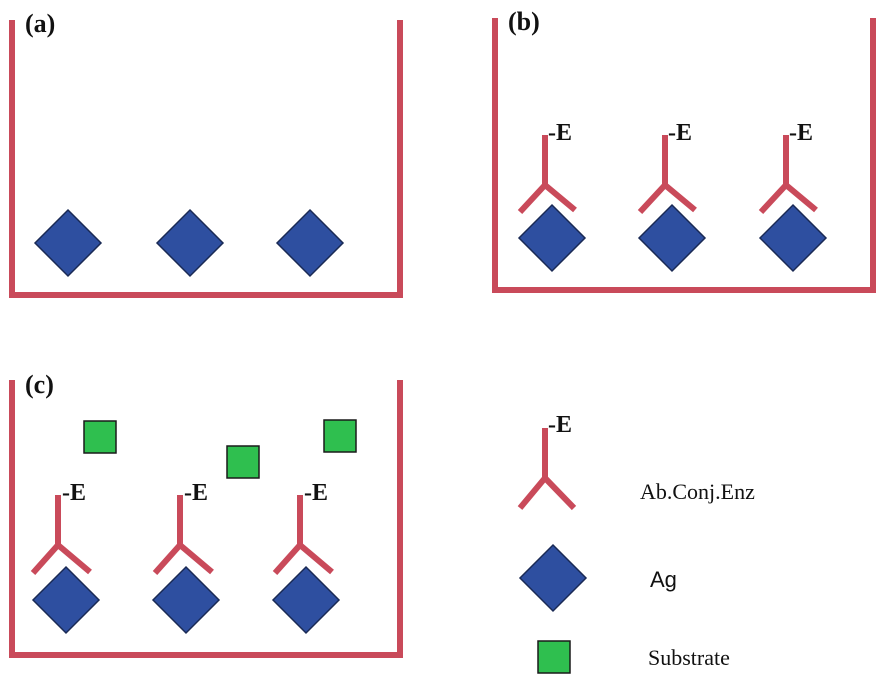 Image resolution: width=877 pixels, height=678 pixels. I want to click on panel-label: (b), so click(524, 21).